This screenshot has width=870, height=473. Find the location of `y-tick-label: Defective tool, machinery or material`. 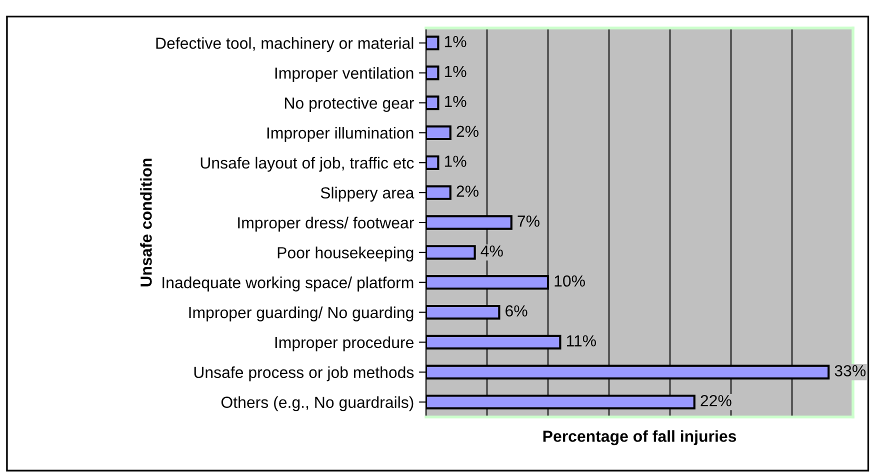

y-tick-label: Defective tool, machinery or material is located at coordinates (285, 44).